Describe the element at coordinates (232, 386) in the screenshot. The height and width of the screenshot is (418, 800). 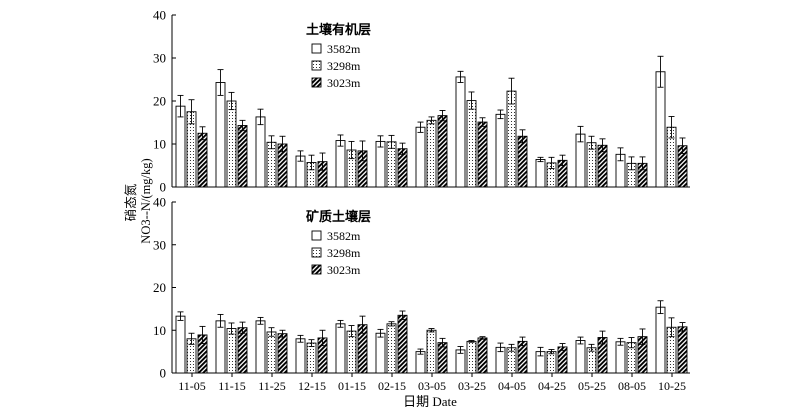
I see `x-tick-label: 11-15` at that location.